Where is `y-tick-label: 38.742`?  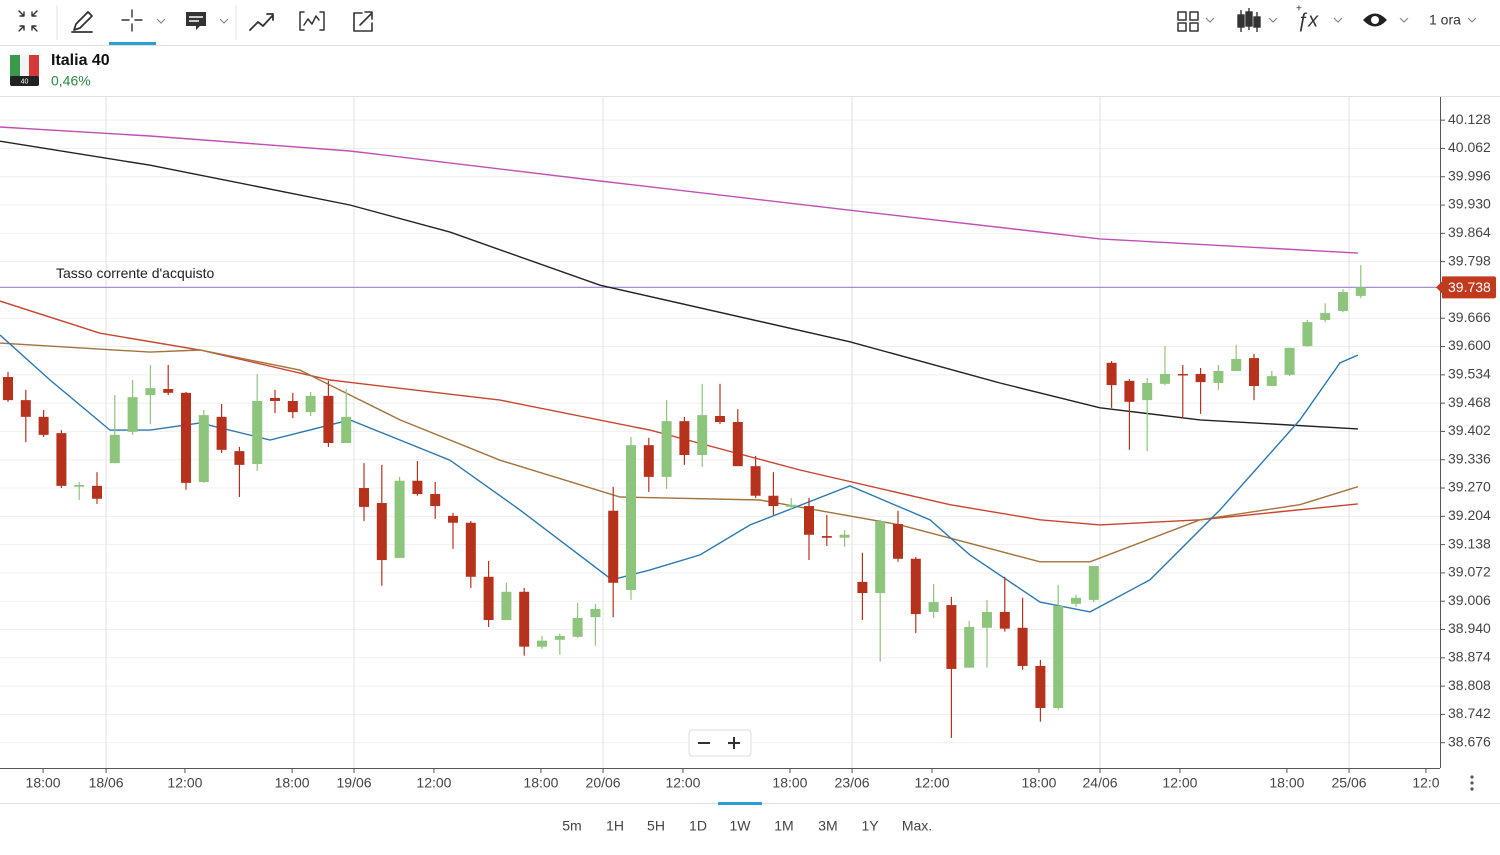
y-tick-label: 38.742 is located at coordinates (1469, 713).